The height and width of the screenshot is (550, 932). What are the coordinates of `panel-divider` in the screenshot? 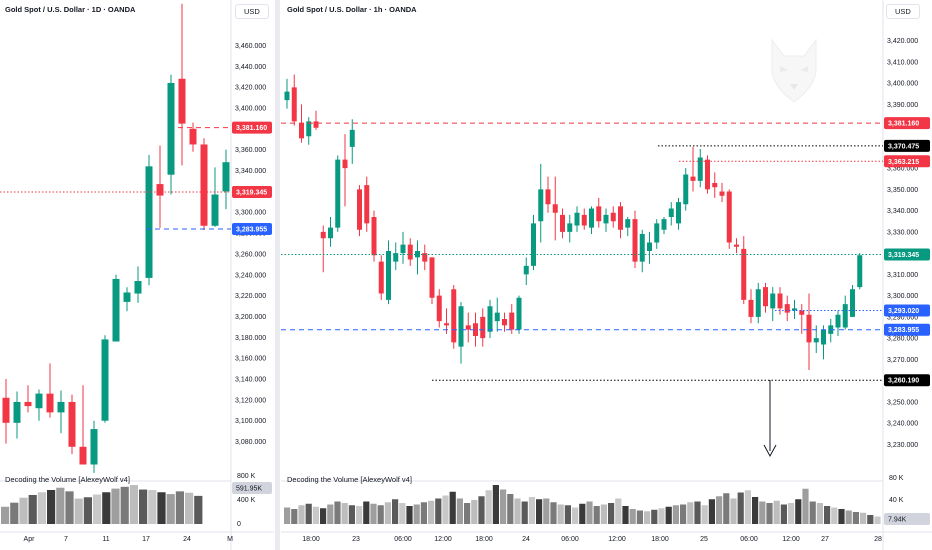 It's located at (277, 275).